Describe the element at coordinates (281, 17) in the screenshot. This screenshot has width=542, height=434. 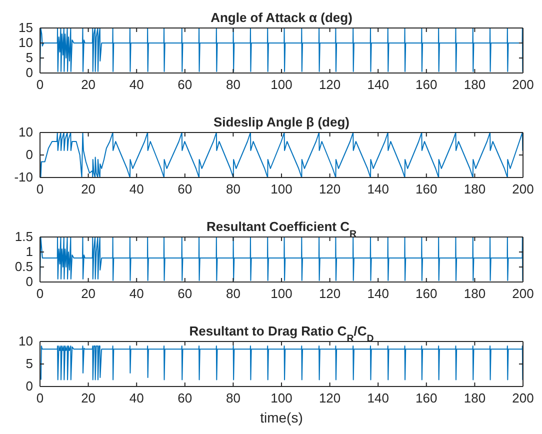
I see `chart-title: Angle of Attack α (deg)` at that location.